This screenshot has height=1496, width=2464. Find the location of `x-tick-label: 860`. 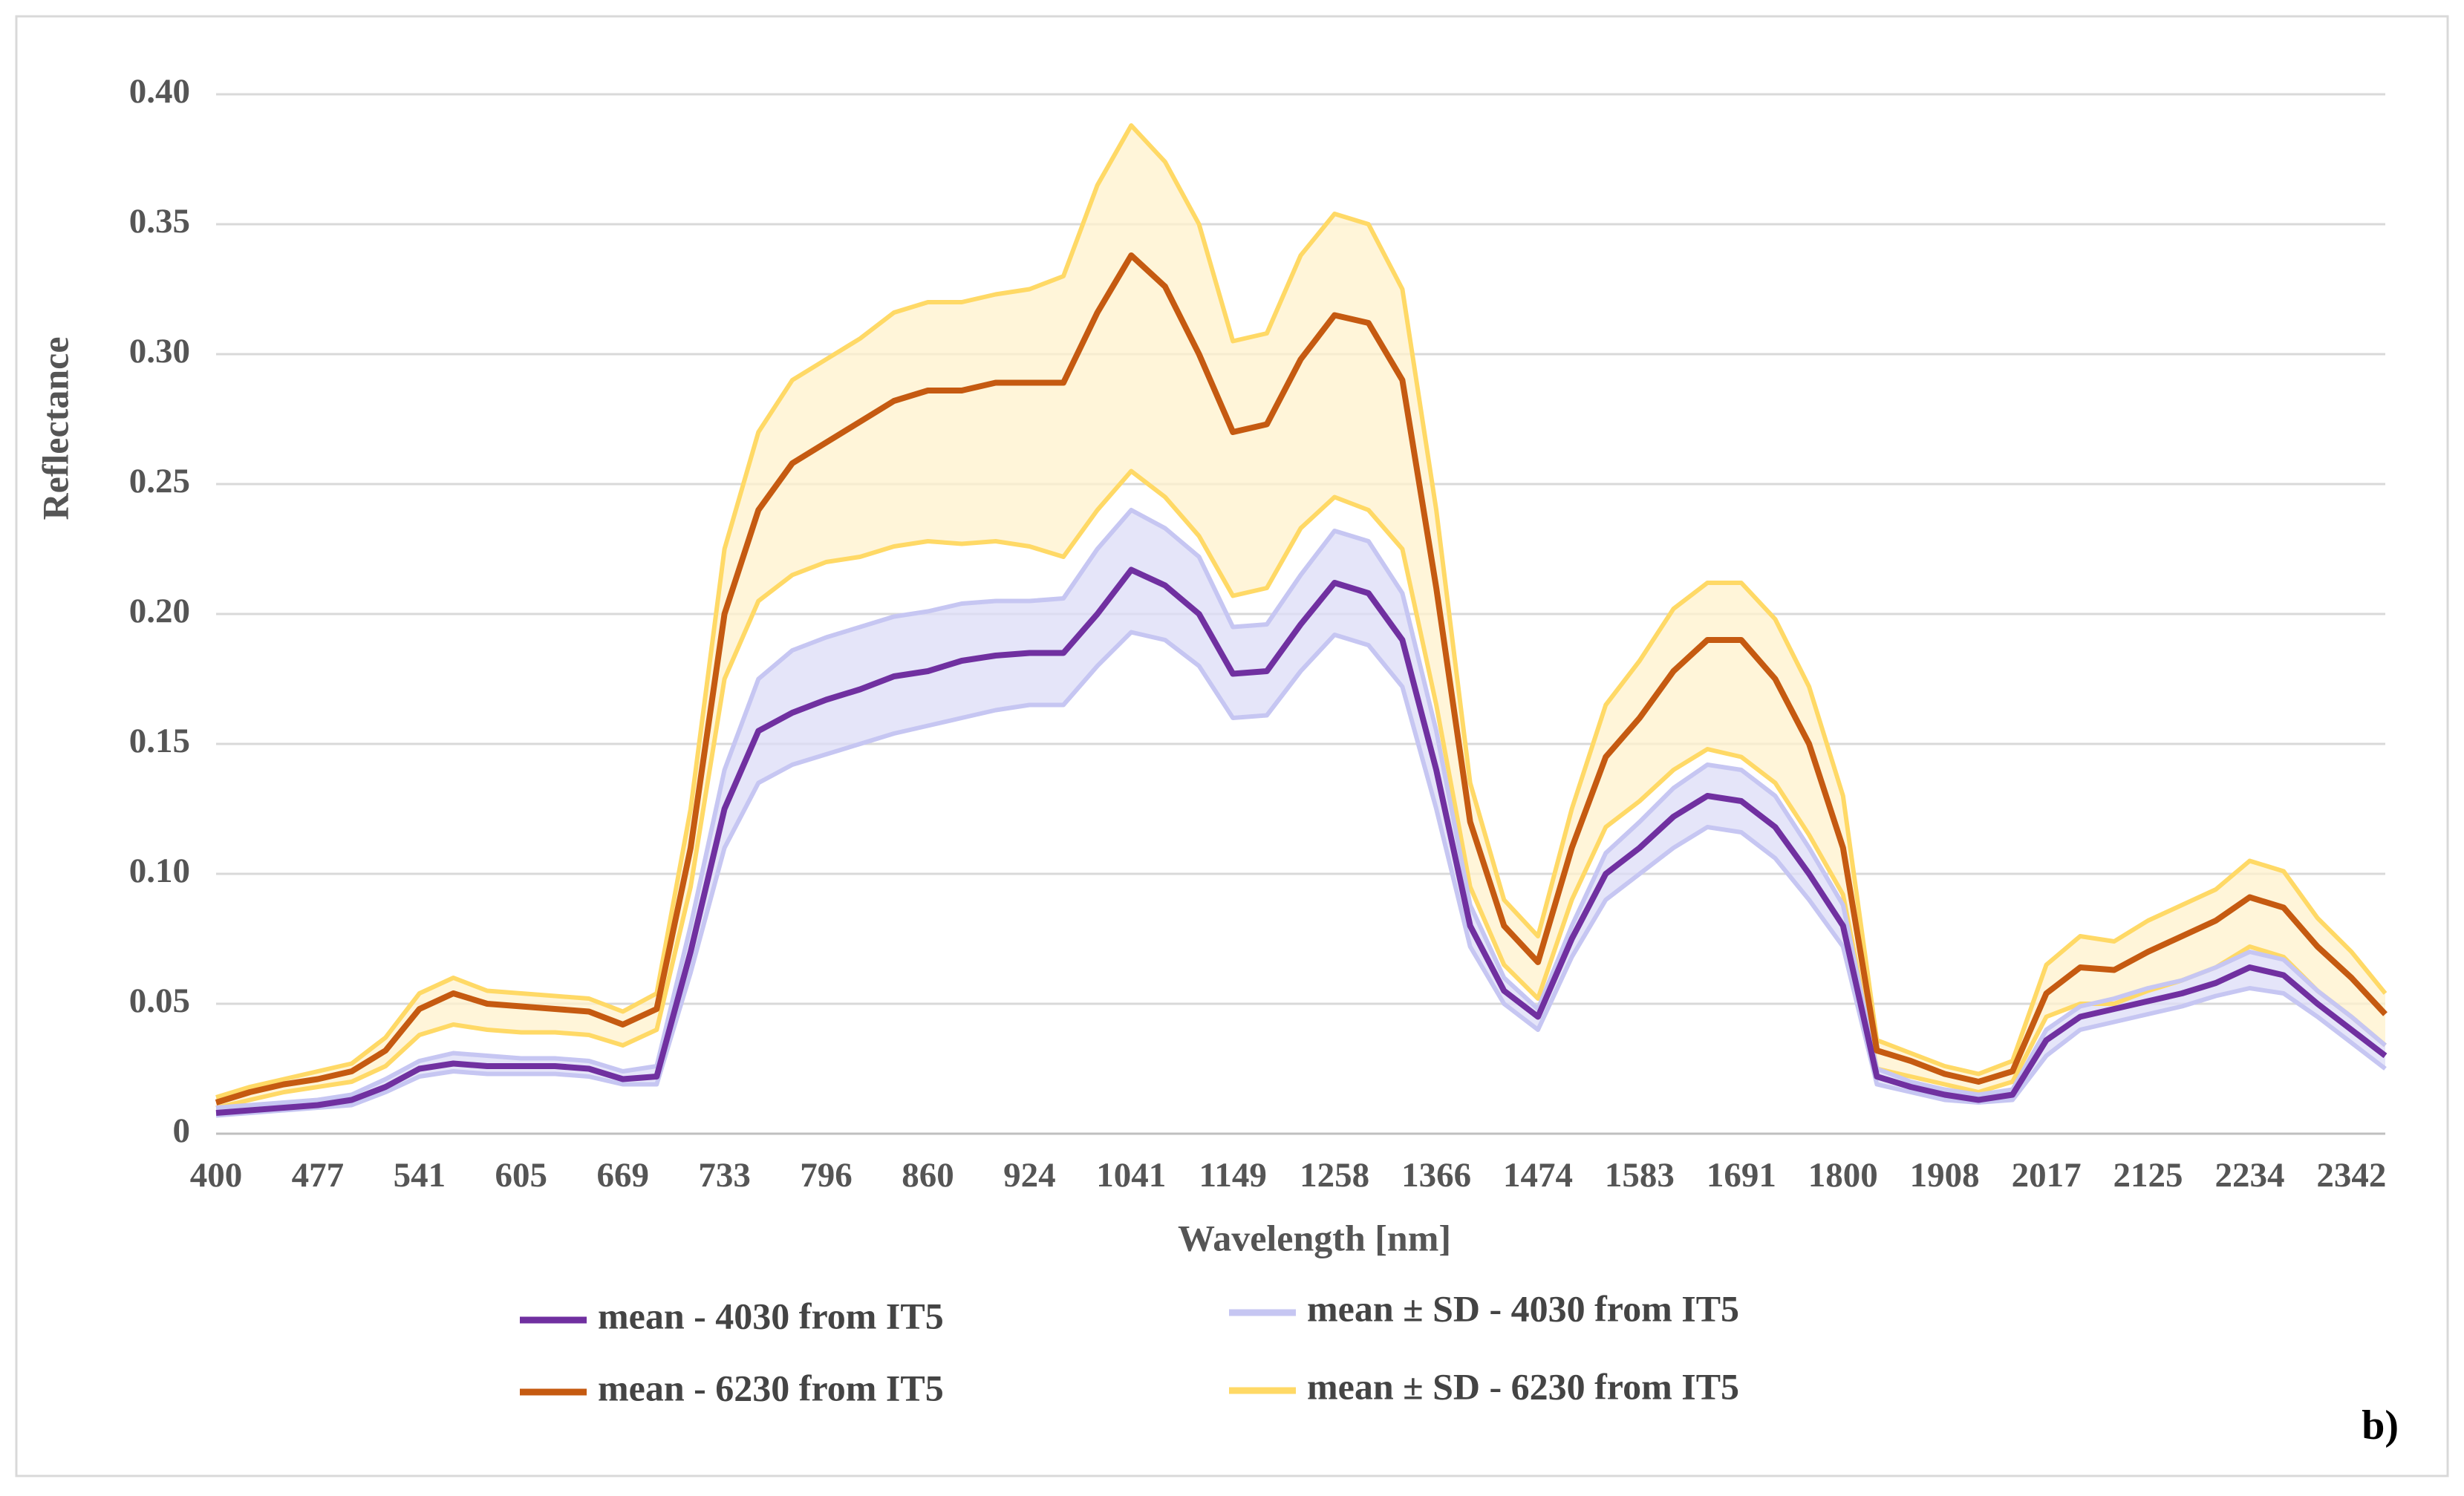

x-tick-label: 860 is located at coordinates (928, 1175).